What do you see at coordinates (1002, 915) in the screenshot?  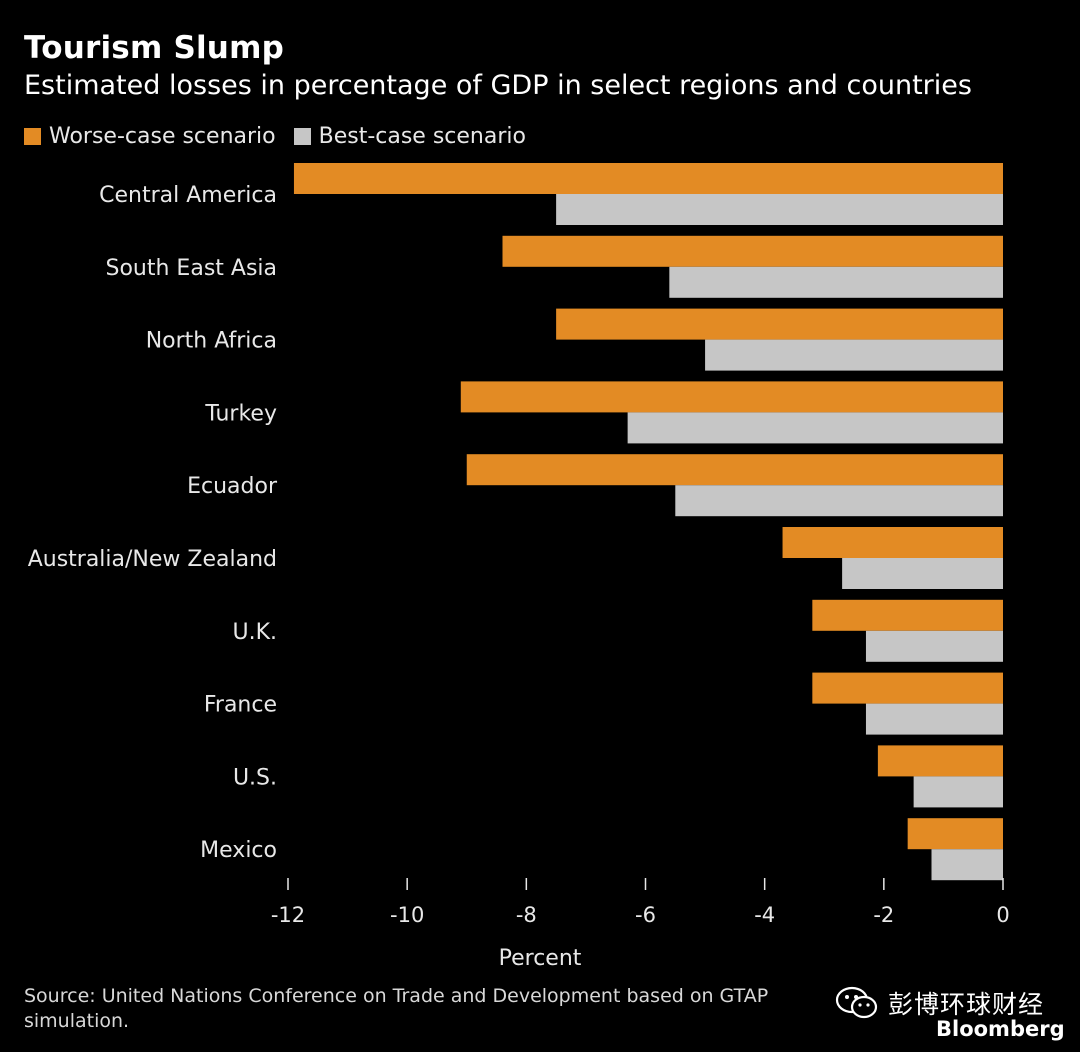 I see `x-tick-label: 0` at bounding box center [1002, 915].